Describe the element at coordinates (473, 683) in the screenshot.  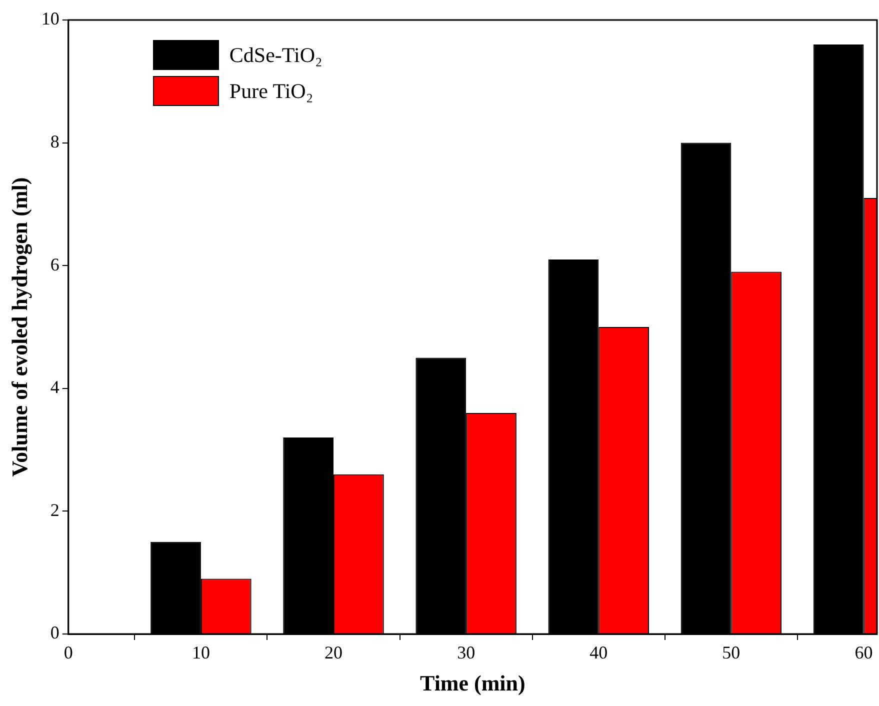
I see `x-axis-title: Time (min)` at that location.